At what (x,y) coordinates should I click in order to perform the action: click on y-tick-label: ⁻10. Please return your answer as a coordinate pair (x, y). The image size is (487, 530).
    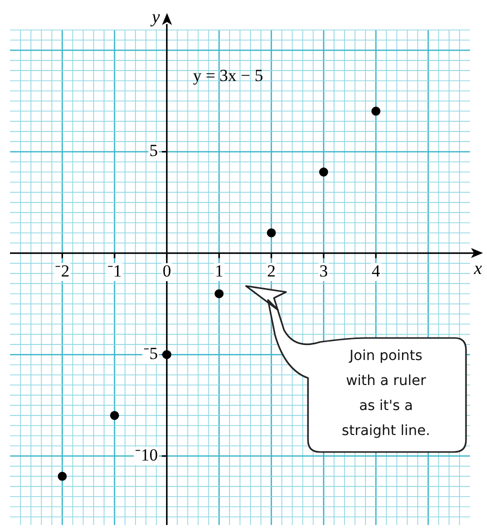
    Looking at the image, I should click on (146, 454).